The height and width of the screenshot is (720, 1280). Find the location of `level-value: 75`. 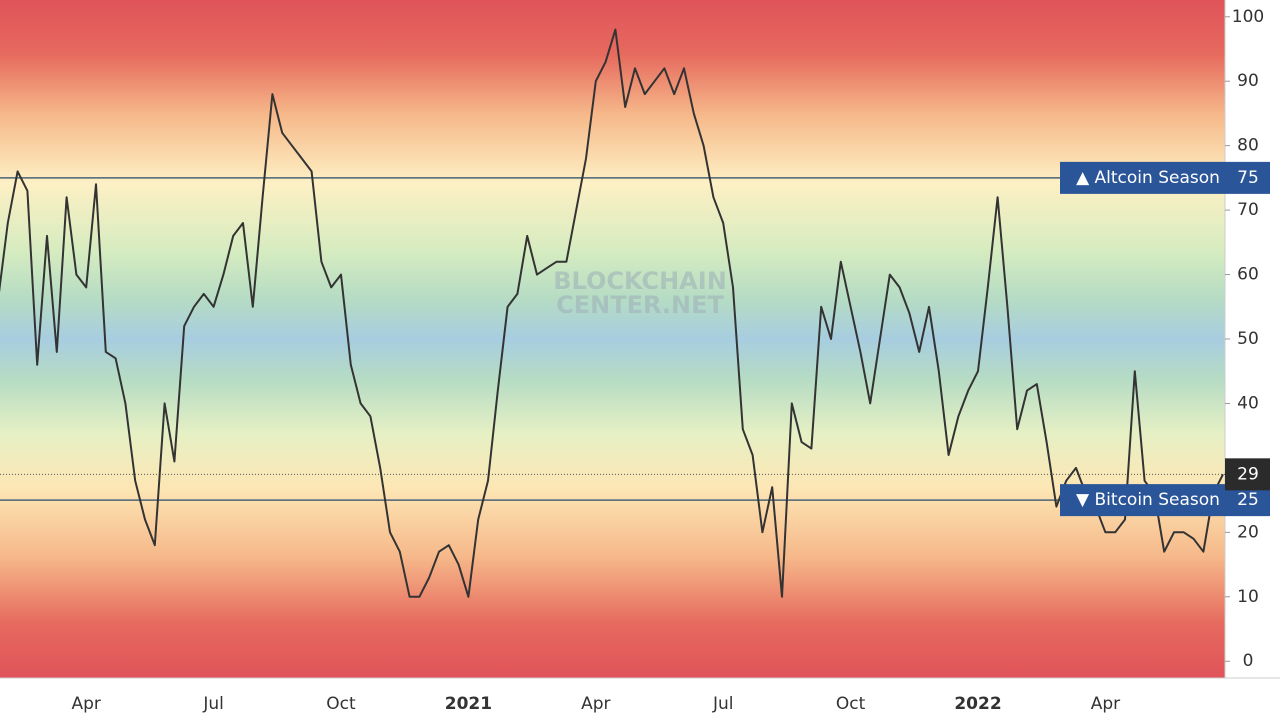

level-value: 75 is located at coordinates (1248, 178).